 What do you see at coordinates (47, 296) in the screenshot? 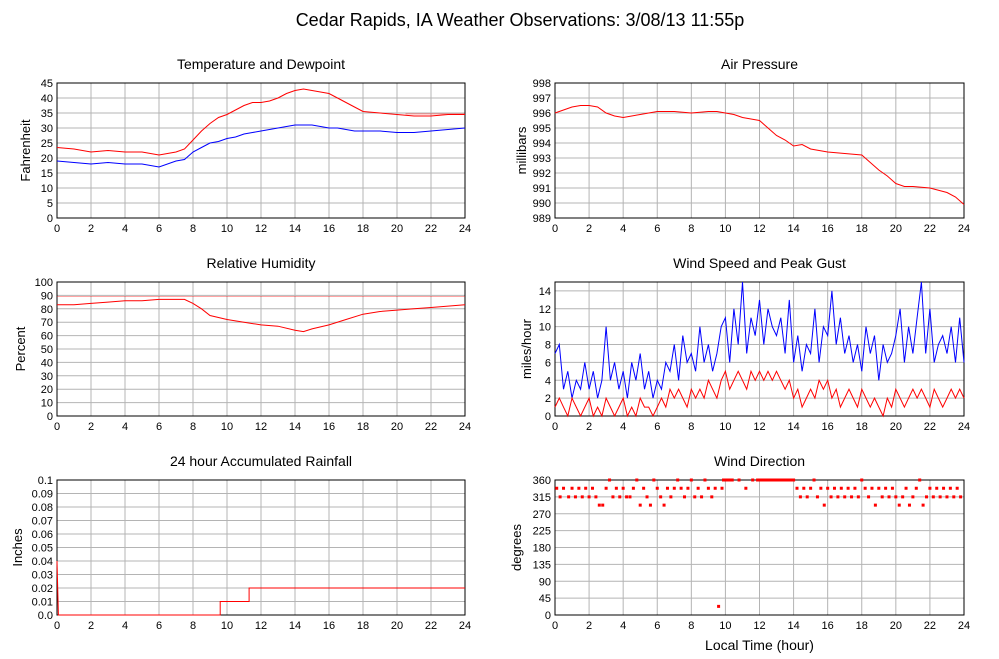
I see `y-tick-label: 90` at bounding box center [47, 296].